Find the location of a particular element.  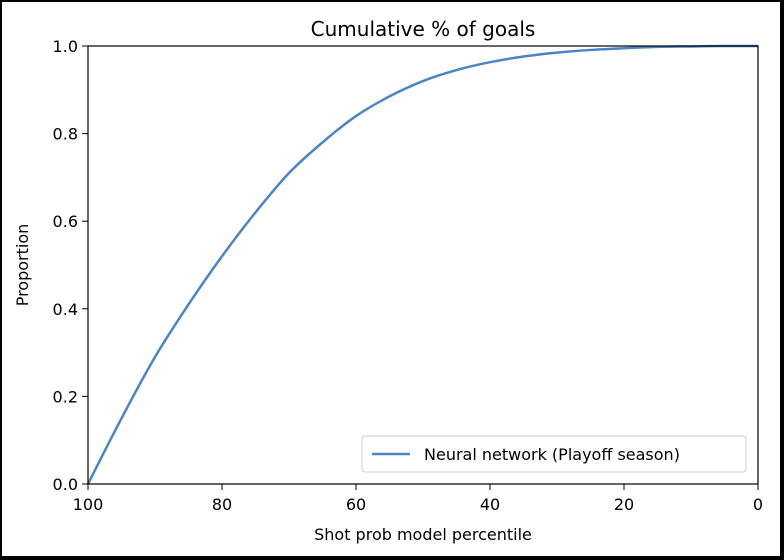

chart-title: Cumulative % of goals is located at coordinates (423, 29).